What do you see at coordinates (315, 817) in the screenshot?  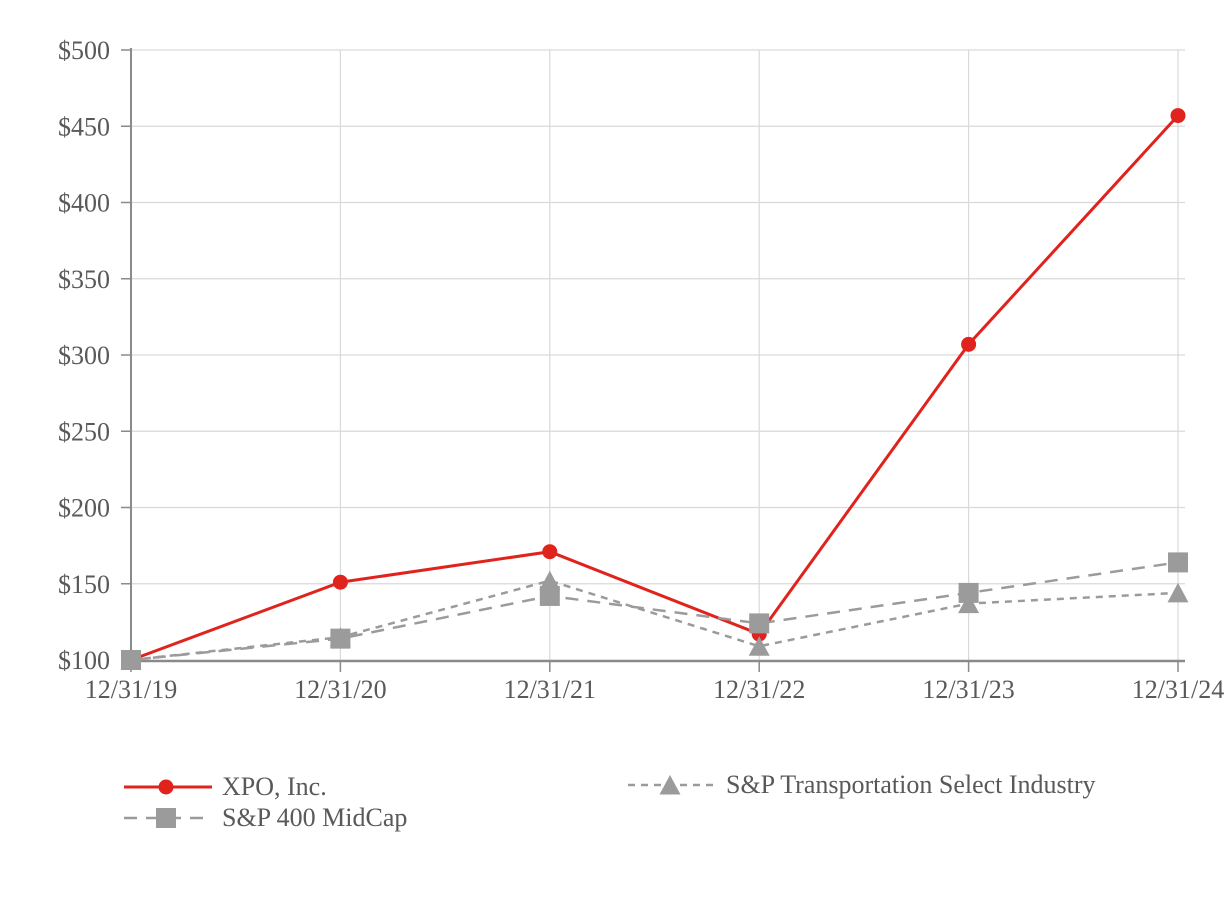 I see `legend-label-midcap: S&P 400 MidCap` at bounding box center [315, 817].